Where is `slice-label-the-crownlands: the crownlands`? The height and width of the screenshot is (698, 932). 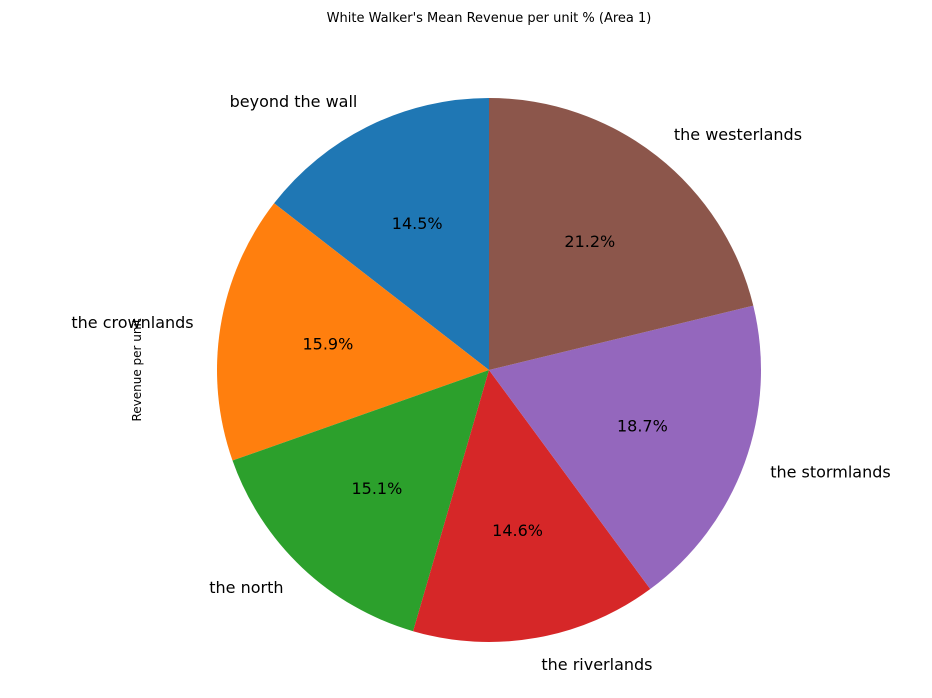 slice-label-the-crownlands: the crownlands is located at coordinates (132, 322).